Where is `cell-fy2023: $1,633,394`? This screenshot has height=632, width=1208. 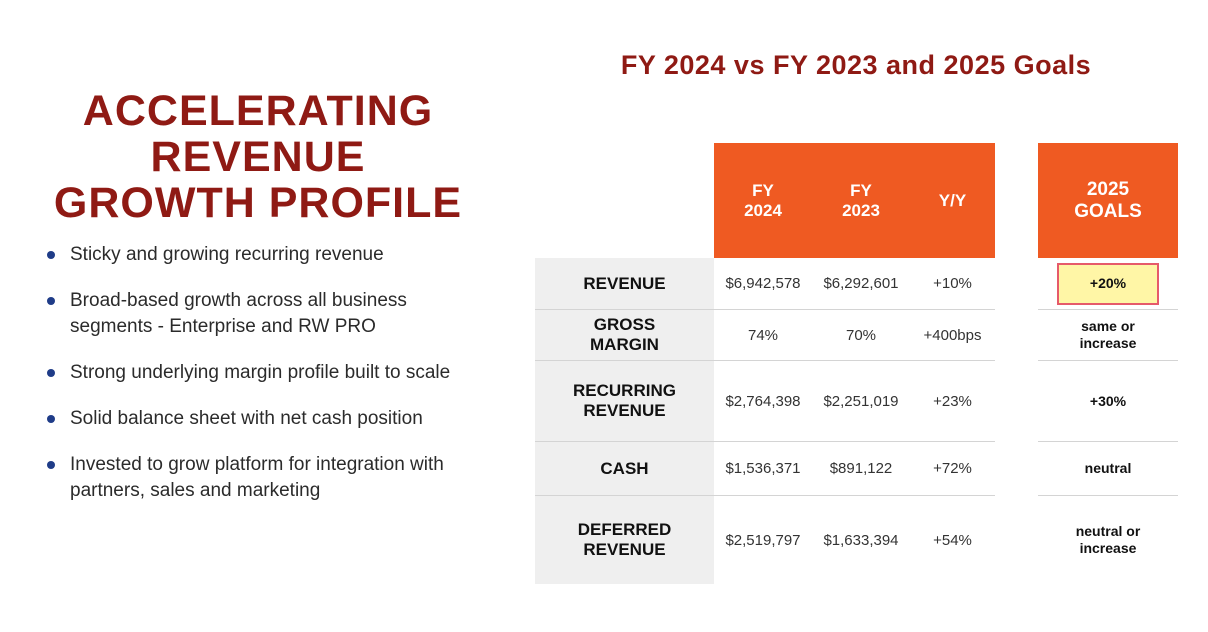
cell-fy2023: $1,633,394 is located at coordinates (861, 540).